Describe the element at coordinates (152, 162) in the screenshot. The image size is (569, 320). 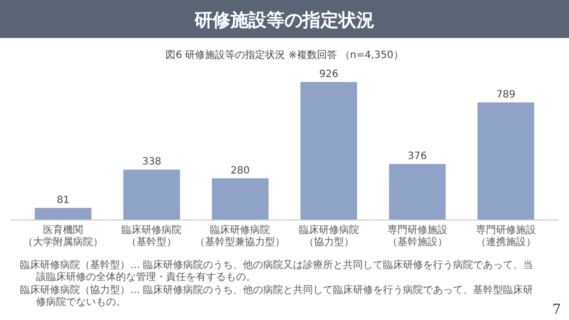
I see `data-label: 338` at that location.